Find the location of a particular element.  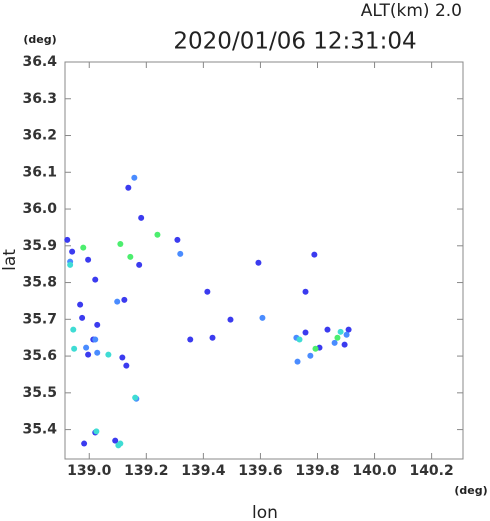

x-tick-label: 140.0 is located at coordinates (374, 471).